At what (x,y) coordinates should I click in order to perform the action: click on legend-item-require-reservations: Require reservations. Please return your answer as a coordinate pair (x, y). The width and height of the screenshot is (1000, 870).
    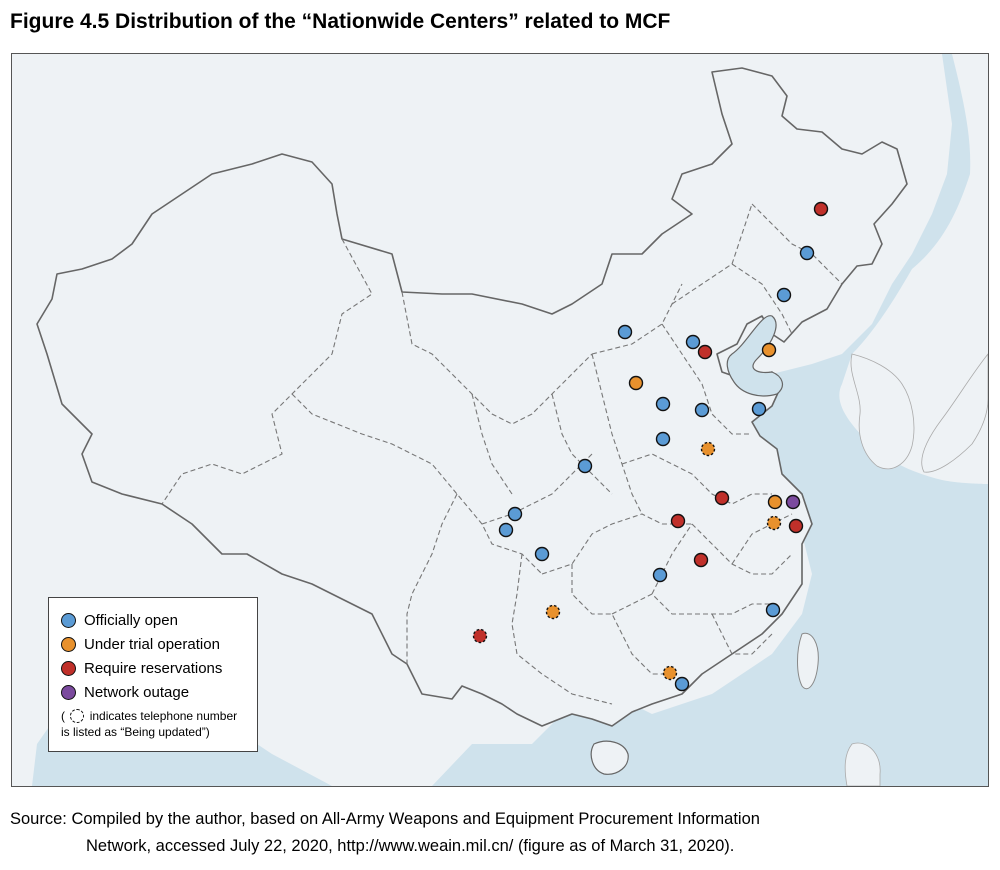
    Looking at the image, I should click on (154, 668).